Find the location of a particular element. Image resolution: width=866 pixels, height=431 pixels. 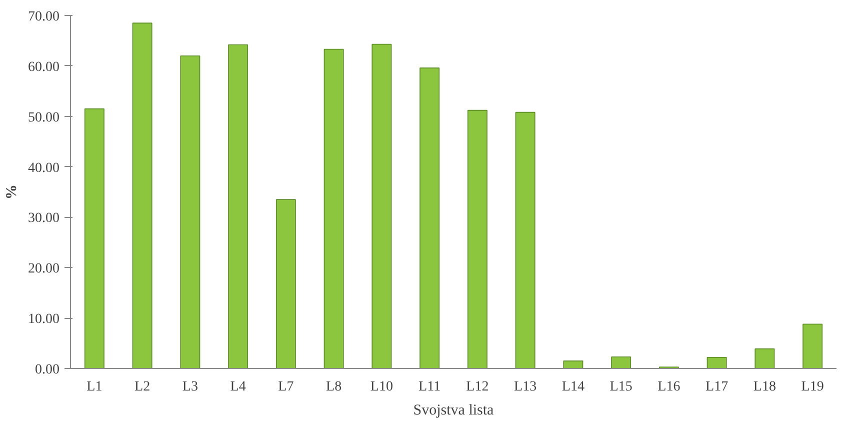

x-tick-label: L16 is located at coordinates (669, 387).